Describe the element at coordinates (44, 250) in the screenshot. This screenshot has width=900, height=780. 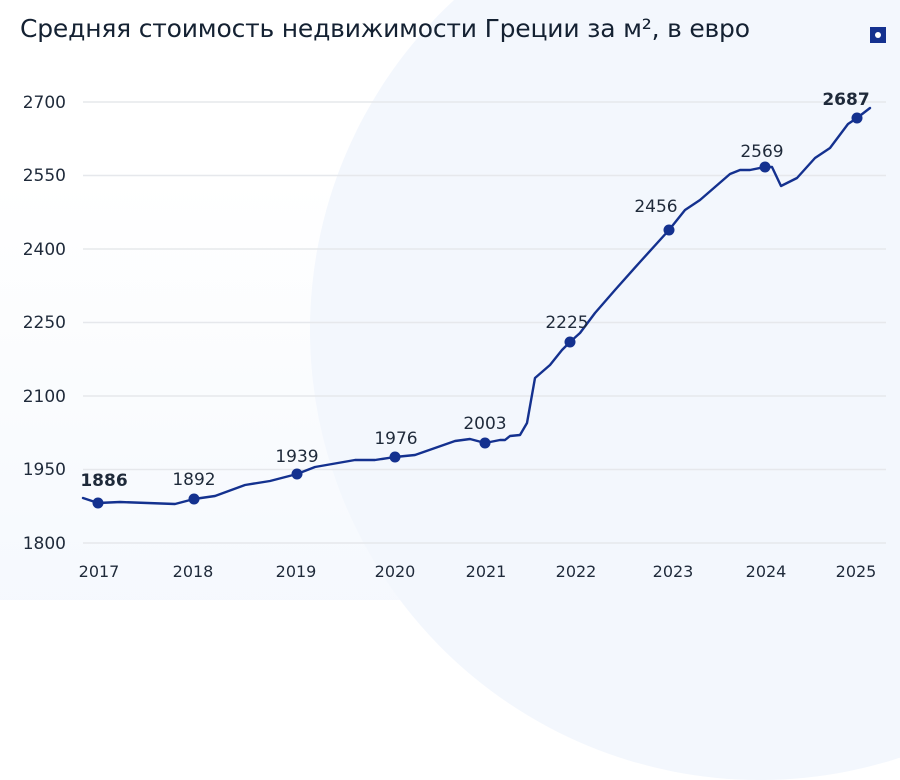
I see `y-tick-label: 2400` at that location.